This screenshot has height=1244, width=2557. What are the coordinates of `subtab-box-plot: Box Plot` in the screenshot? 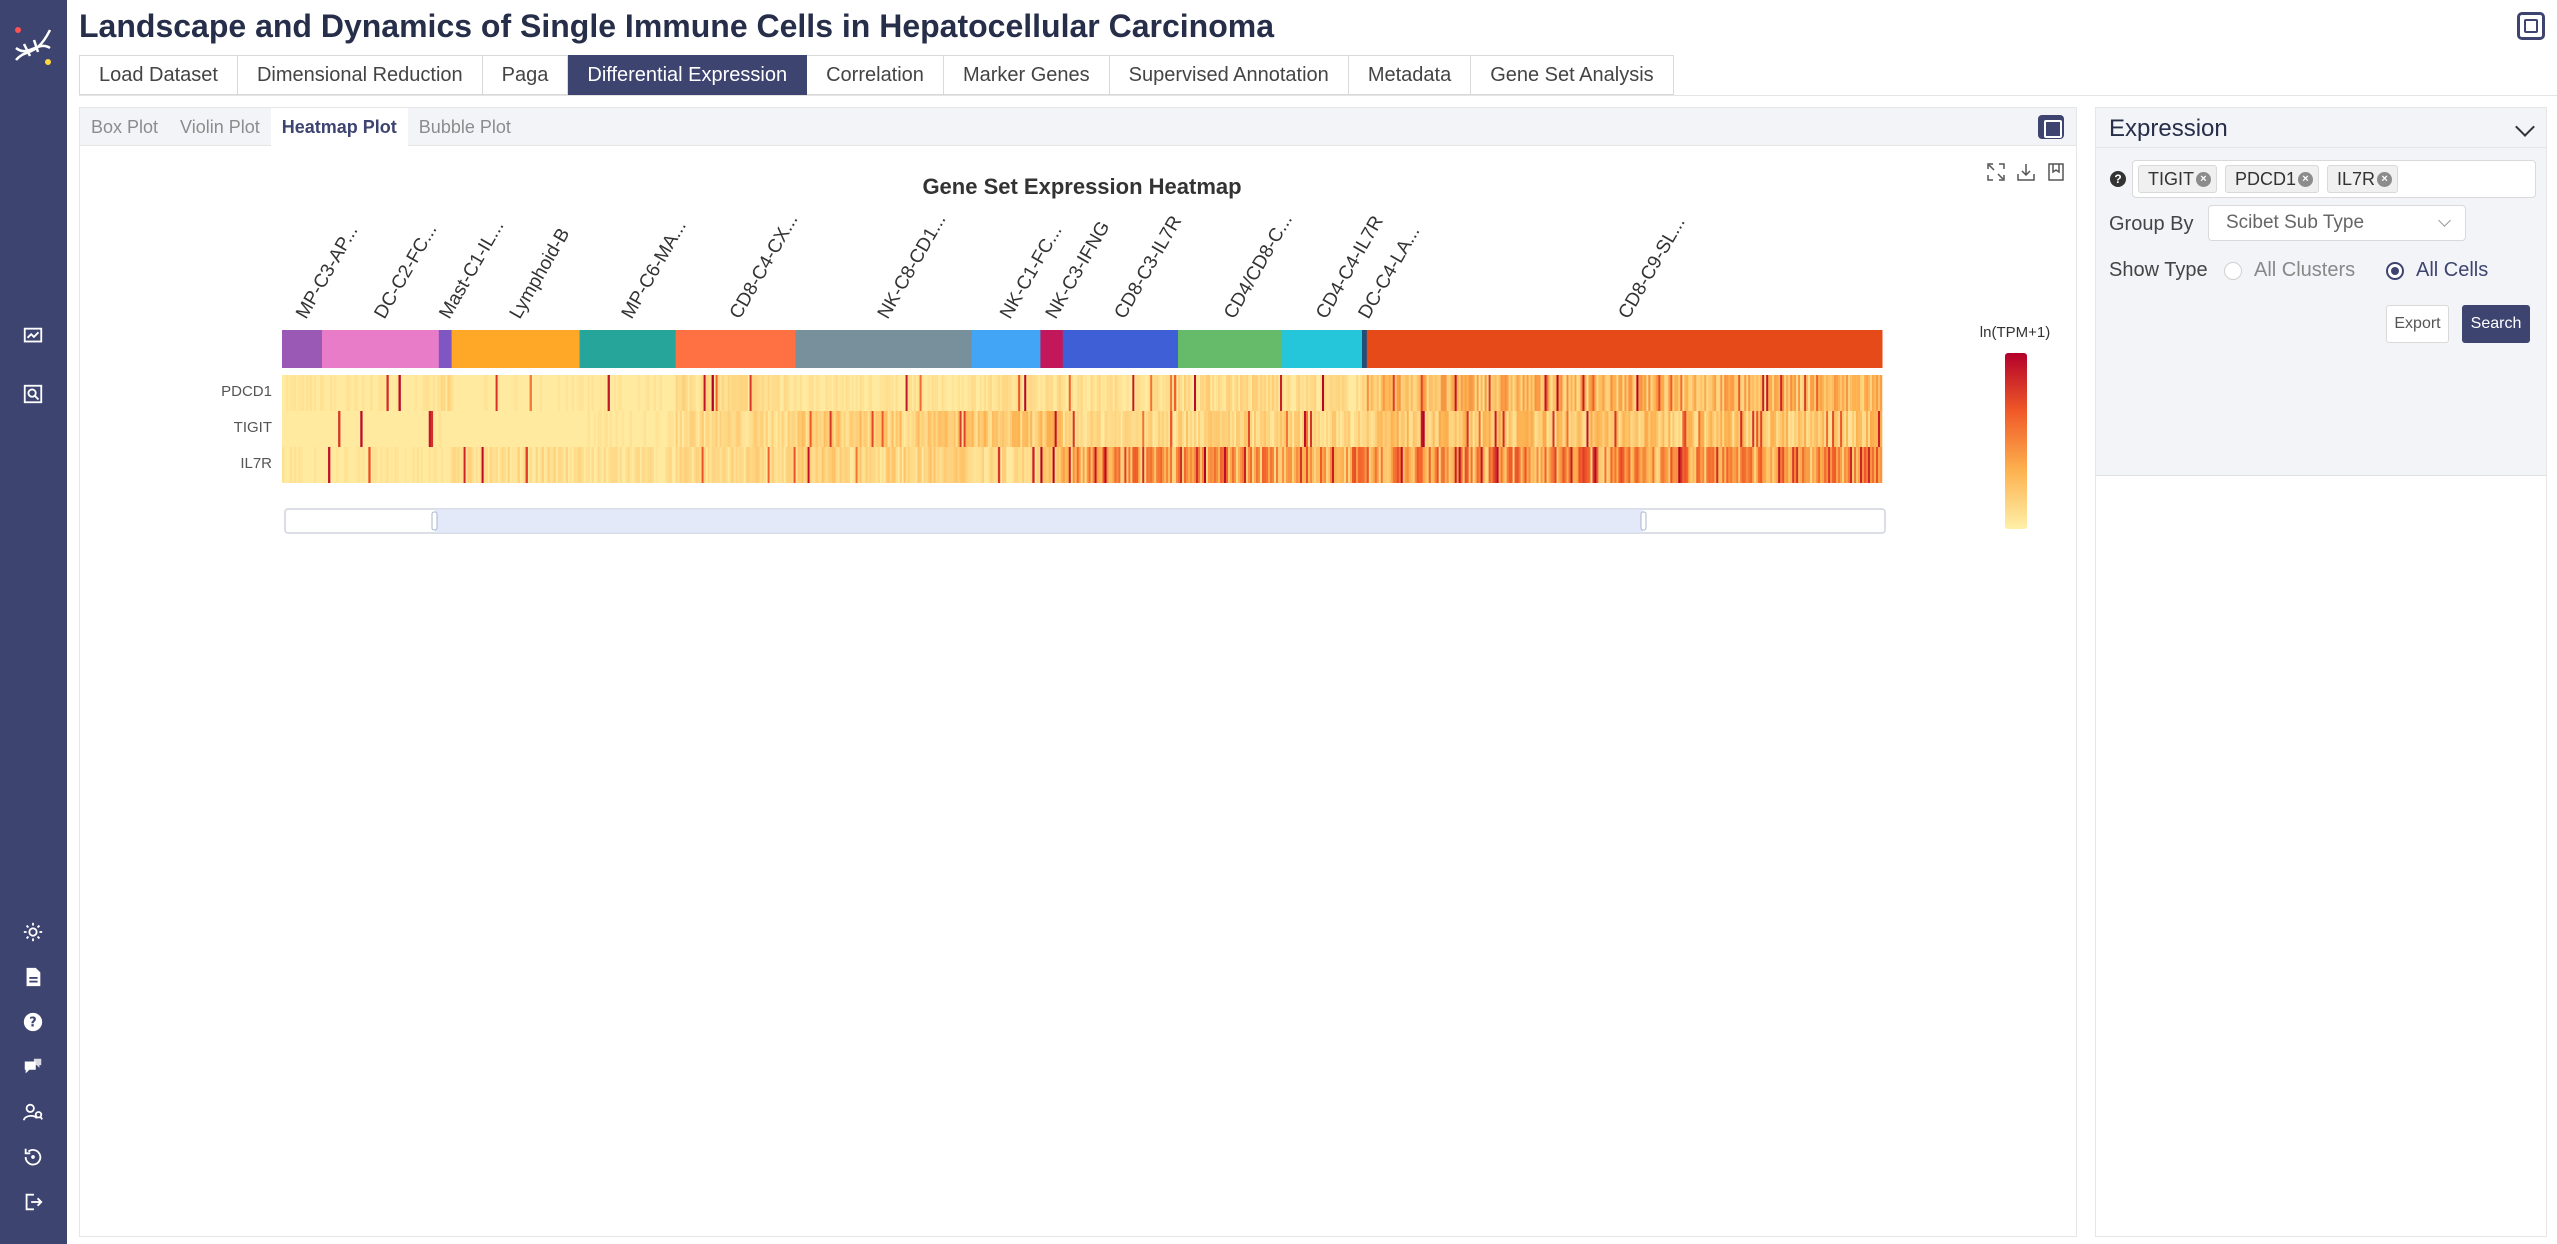 It's located at (125, 127).